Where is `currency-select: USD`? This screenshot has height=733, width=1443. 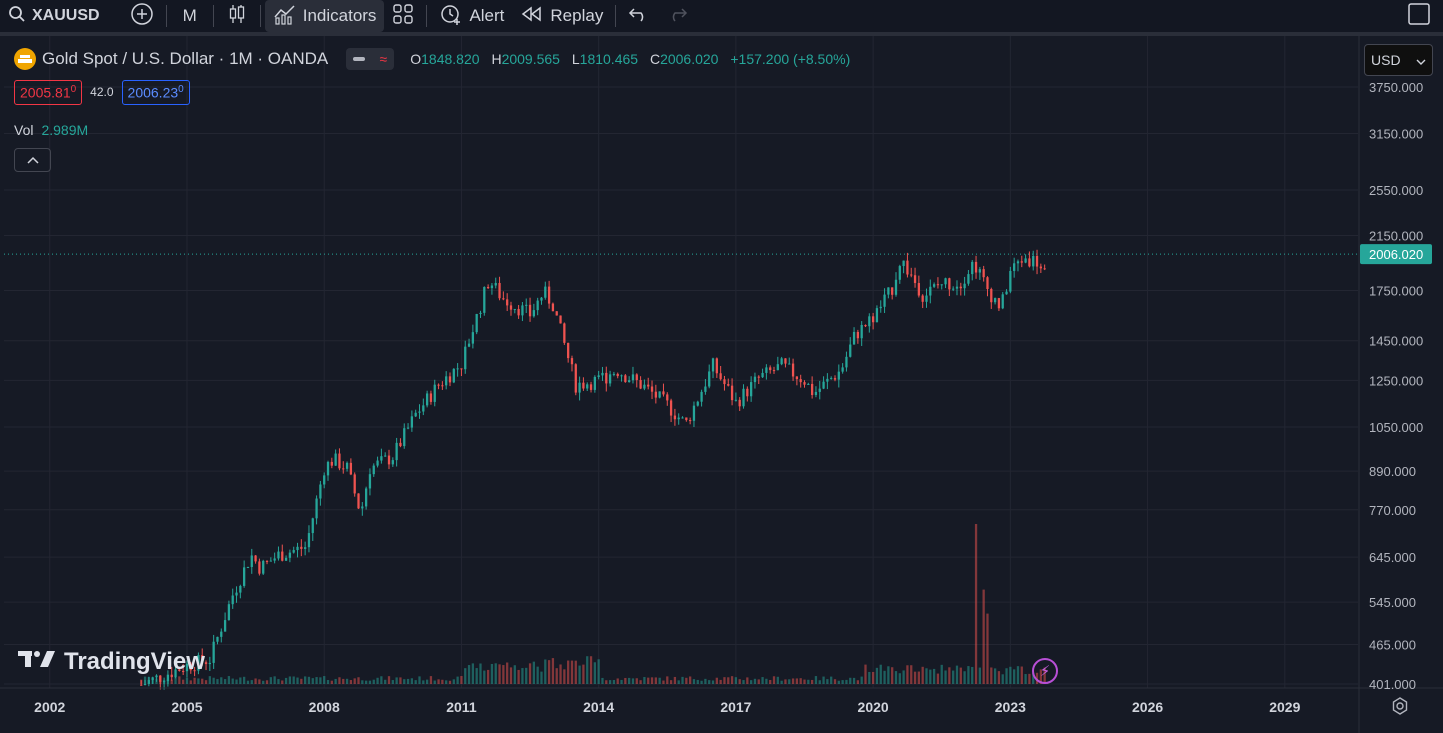
currency-select: USD is located at coordinates (1398, 60).